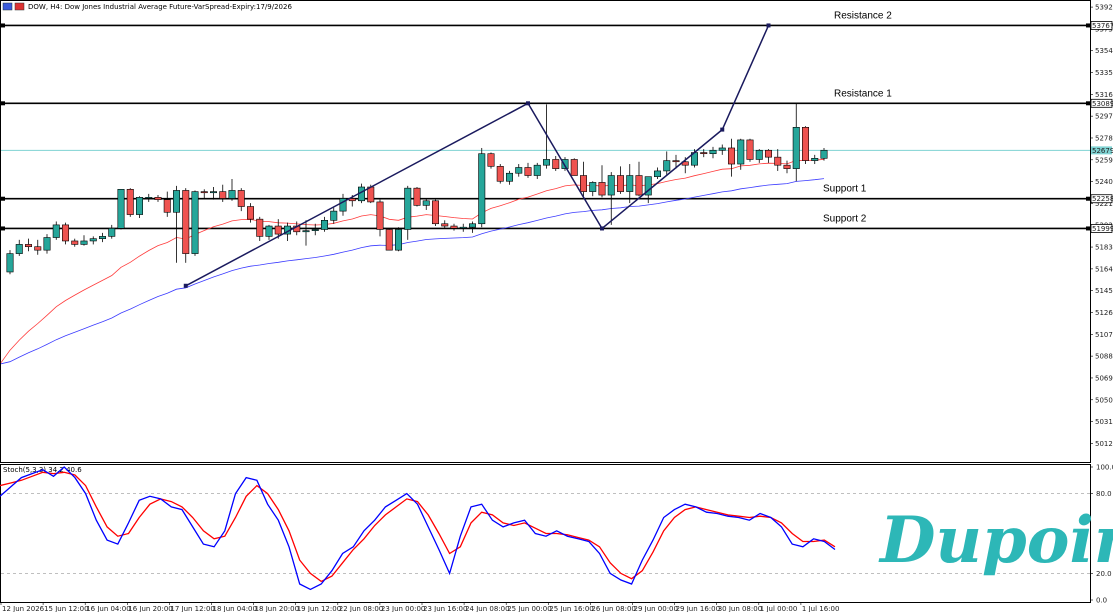 The height and width of the screenshot is (612, 1113). Describe the element at coordinates (7, 6) in the screenshot. I see `chart-menu-icon` at that location.